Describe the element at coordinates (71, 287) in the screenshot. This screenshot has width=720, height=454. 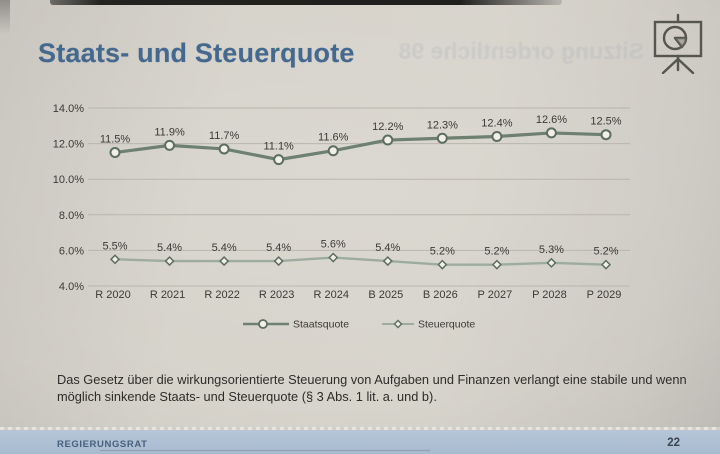
I see `svg-text: 4.0%` at that location.